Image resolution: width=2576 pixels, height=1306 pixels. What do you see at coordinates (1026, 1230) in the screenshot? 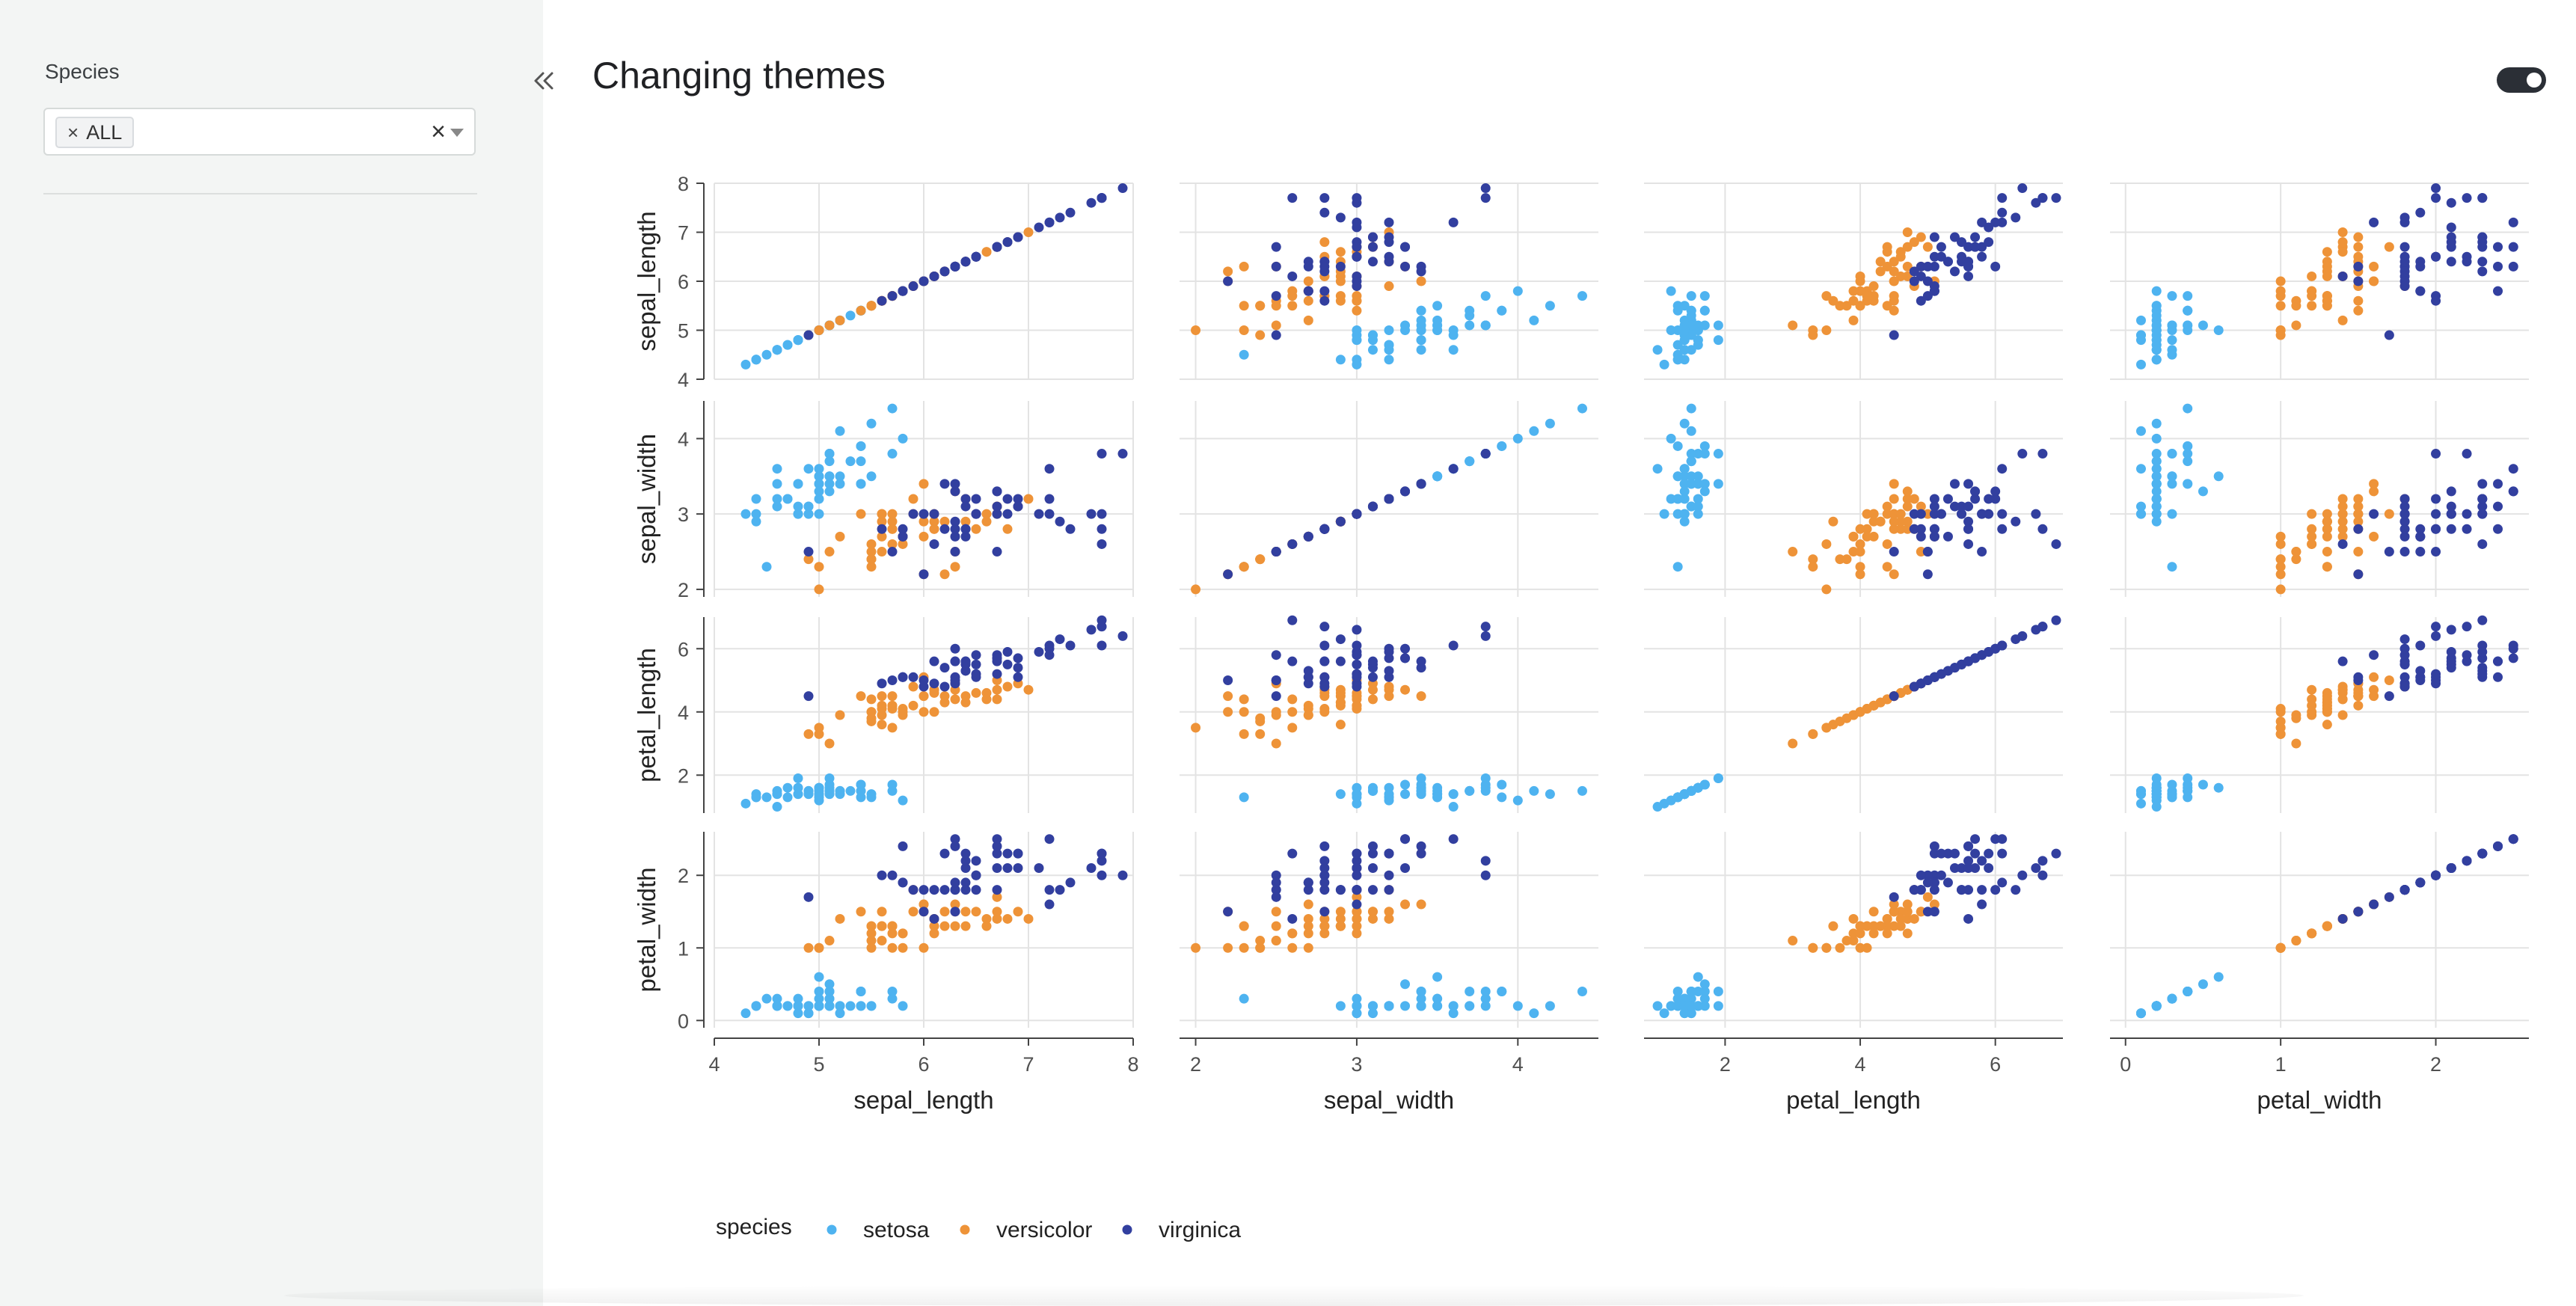
I see `legend-item-versicolor: versicolor` at bounding box center [1026, 1230].